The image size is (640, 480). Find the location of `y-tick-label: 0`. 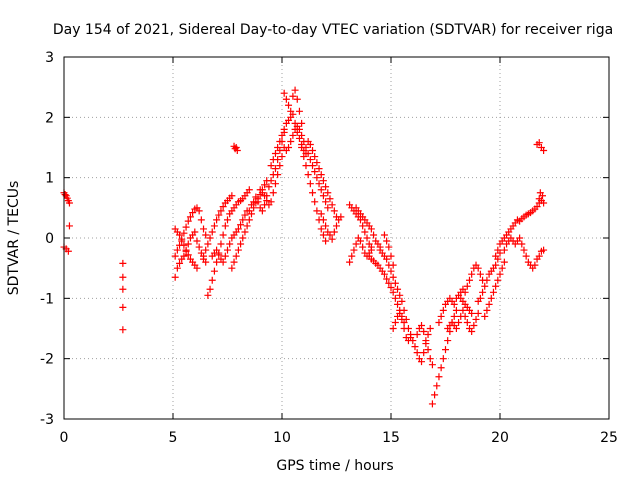

y-tick-label: 0 is located at coordinates (49, 239).